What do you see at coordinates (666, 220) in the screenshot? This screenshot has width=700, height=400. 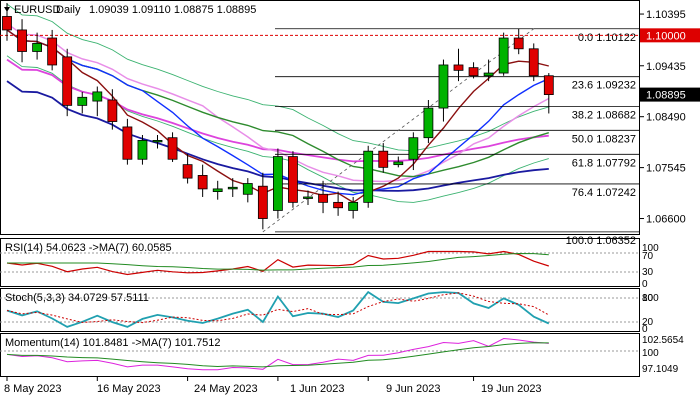 I see `price-tick-label: 1.06600` at bounding box center [666, 220].